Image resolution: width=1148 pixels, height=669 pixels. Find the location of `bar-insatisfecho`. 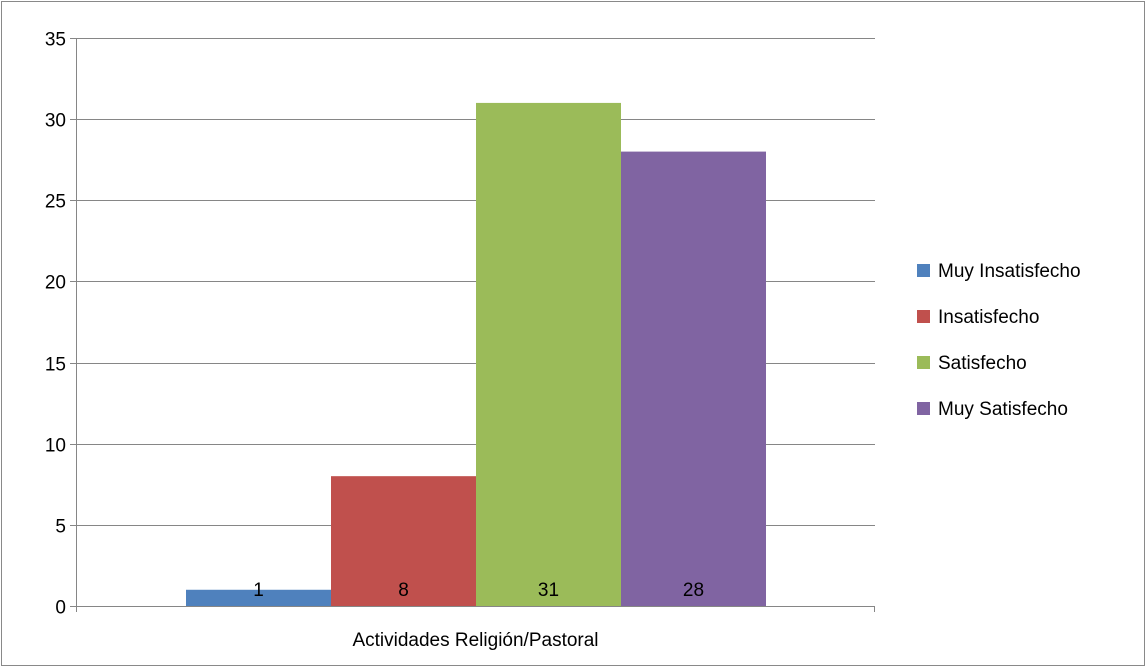

bar-insatisfecho is located at coordinates (403, 541).